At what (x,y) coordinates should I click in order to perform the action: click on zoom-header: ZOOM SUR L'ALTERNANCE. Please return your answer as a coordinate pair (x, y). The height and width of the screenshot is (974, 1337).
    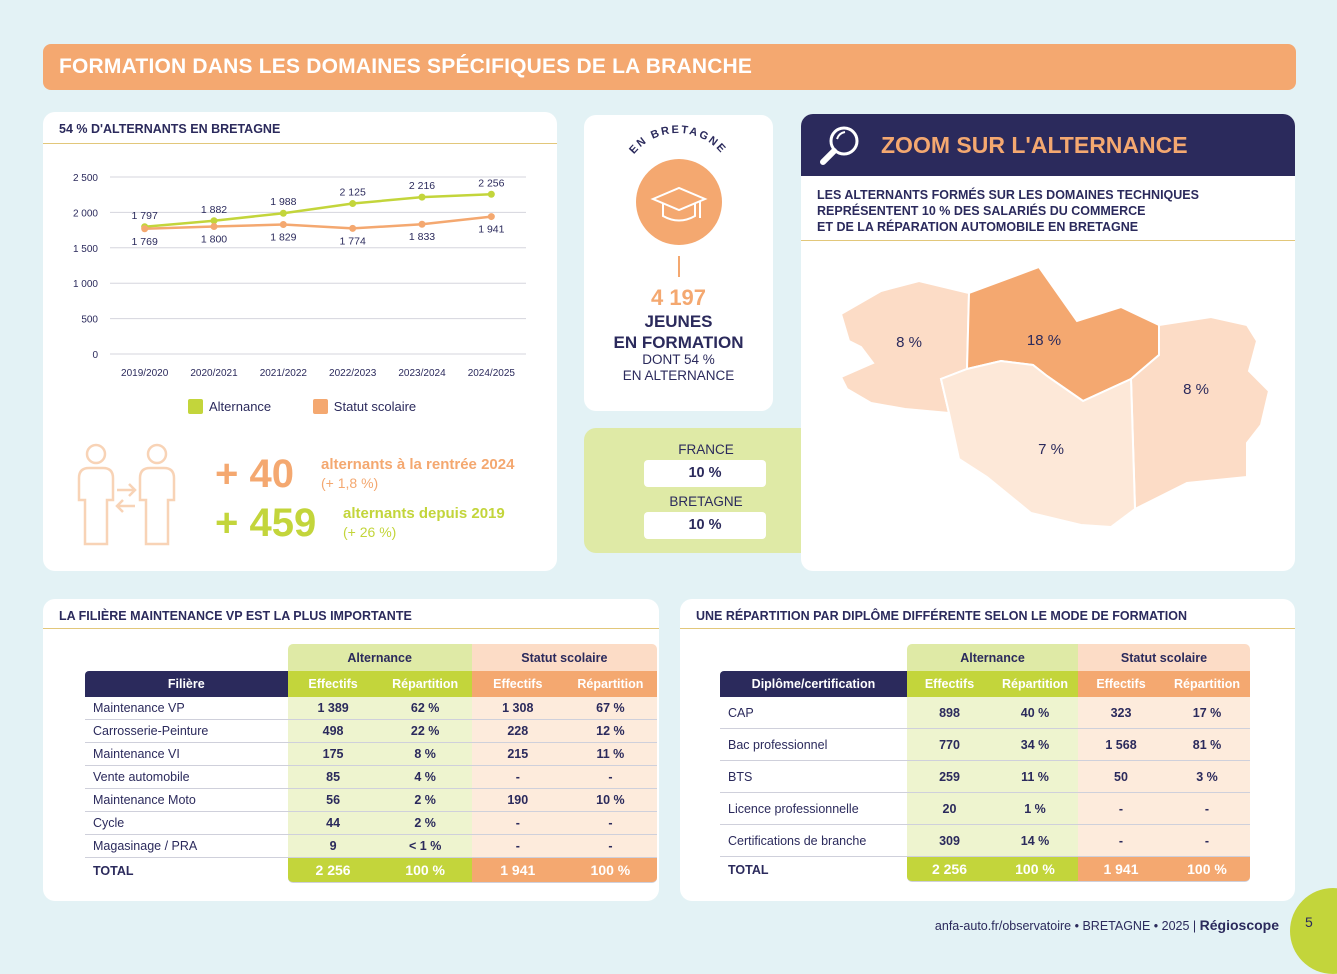
    Looking at the image, I should click on (1048, 145).